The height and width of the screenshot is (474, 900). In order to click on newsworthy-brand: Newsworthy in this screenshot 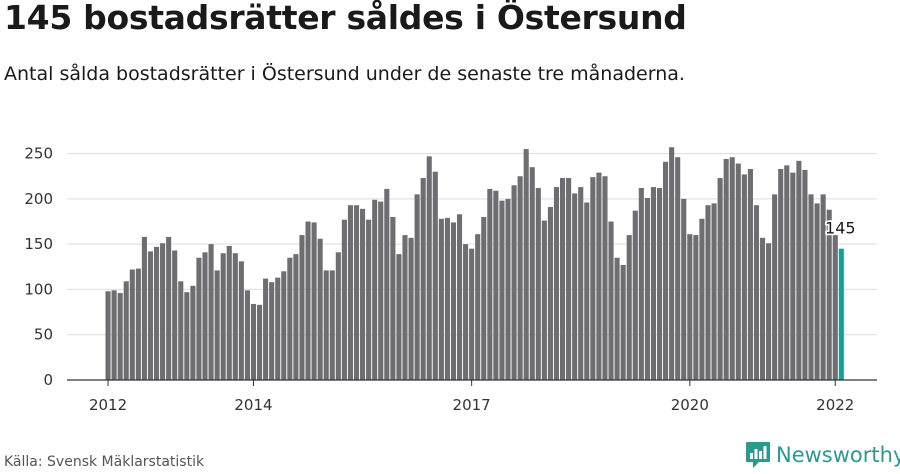, I will do `click(822, 455)`.